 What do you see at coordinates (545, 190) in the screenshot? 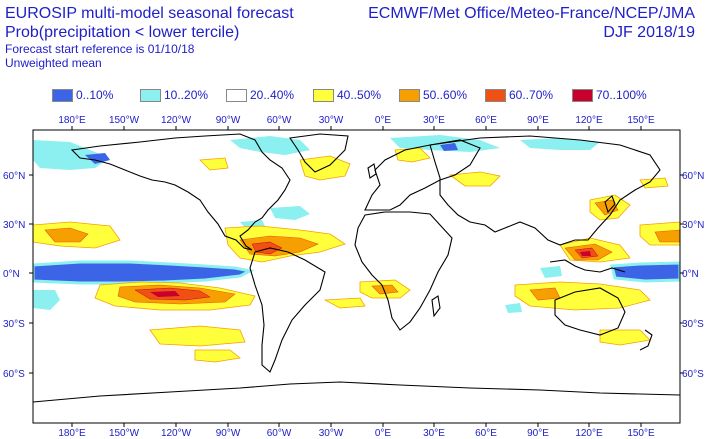
I see `coastline-asia` at bounding box center [545, 190].